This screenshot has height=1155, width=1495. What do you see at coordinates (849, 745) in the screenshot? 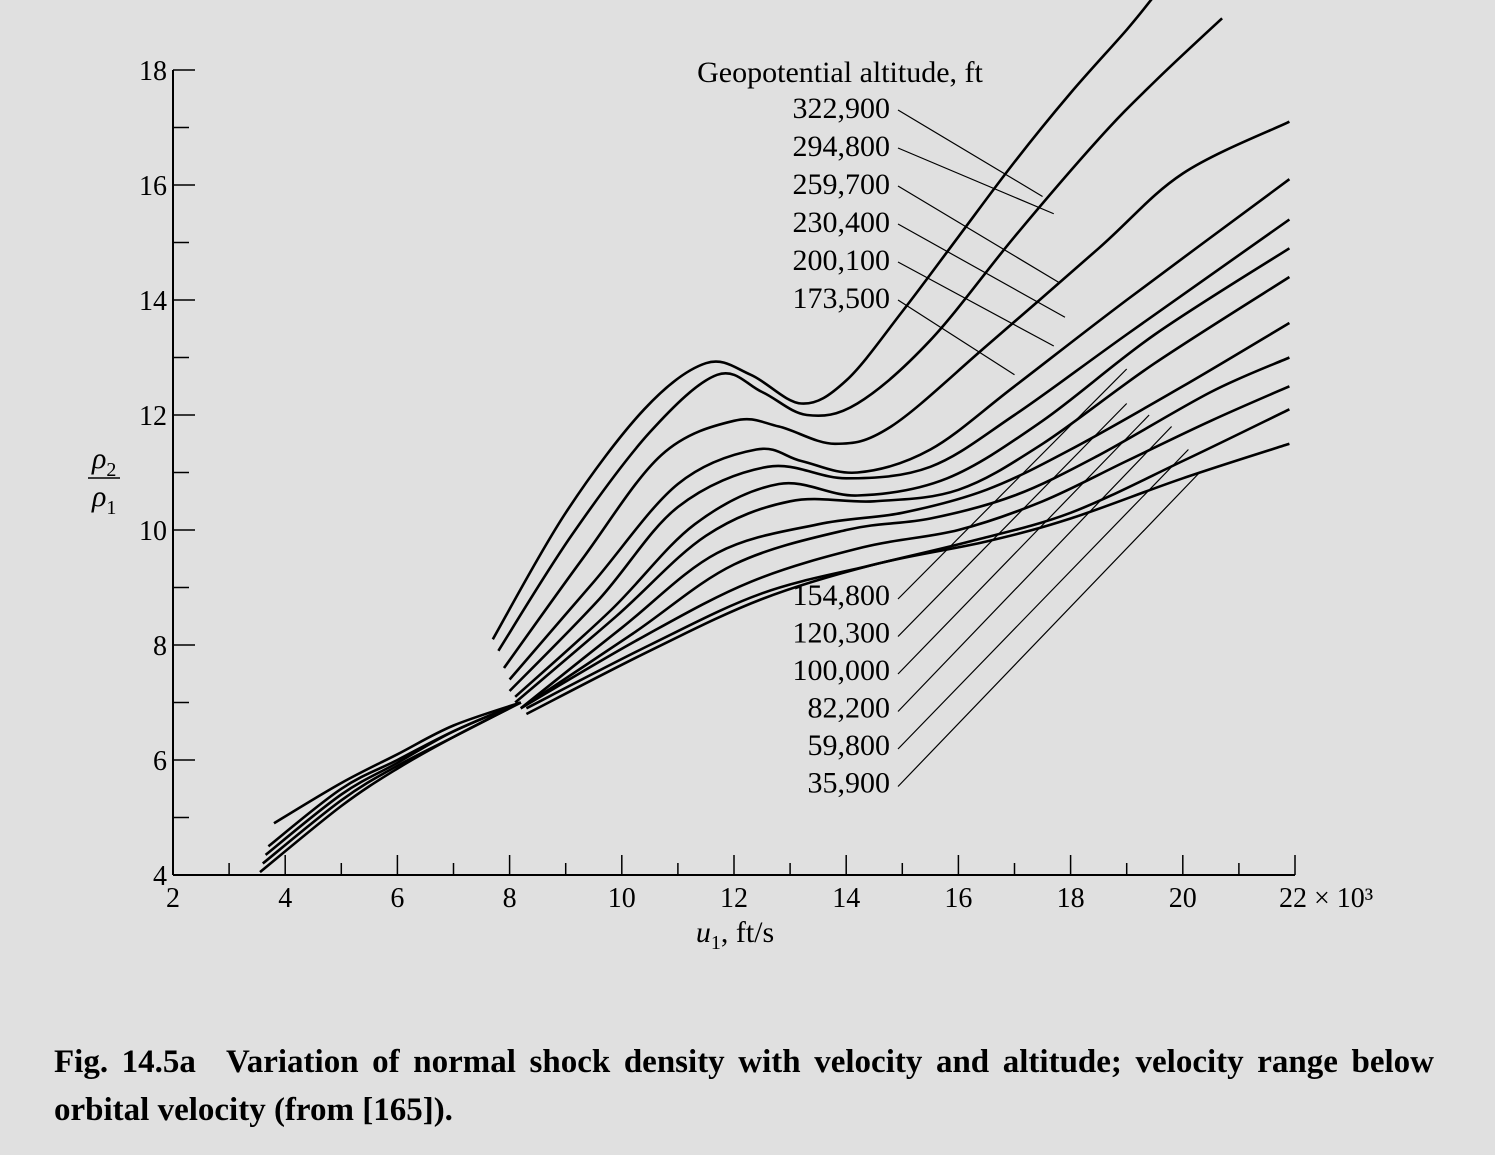
I see `series-label: 59,800` at bounding box center [849, 745].